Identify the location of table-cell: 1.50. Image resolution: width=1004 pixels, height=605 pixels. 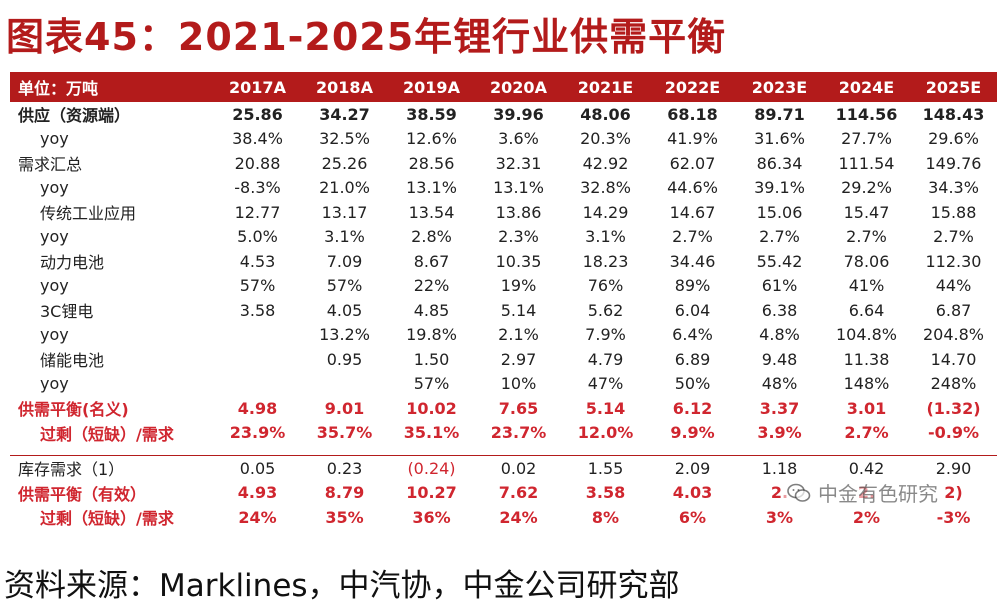
(431, 359).